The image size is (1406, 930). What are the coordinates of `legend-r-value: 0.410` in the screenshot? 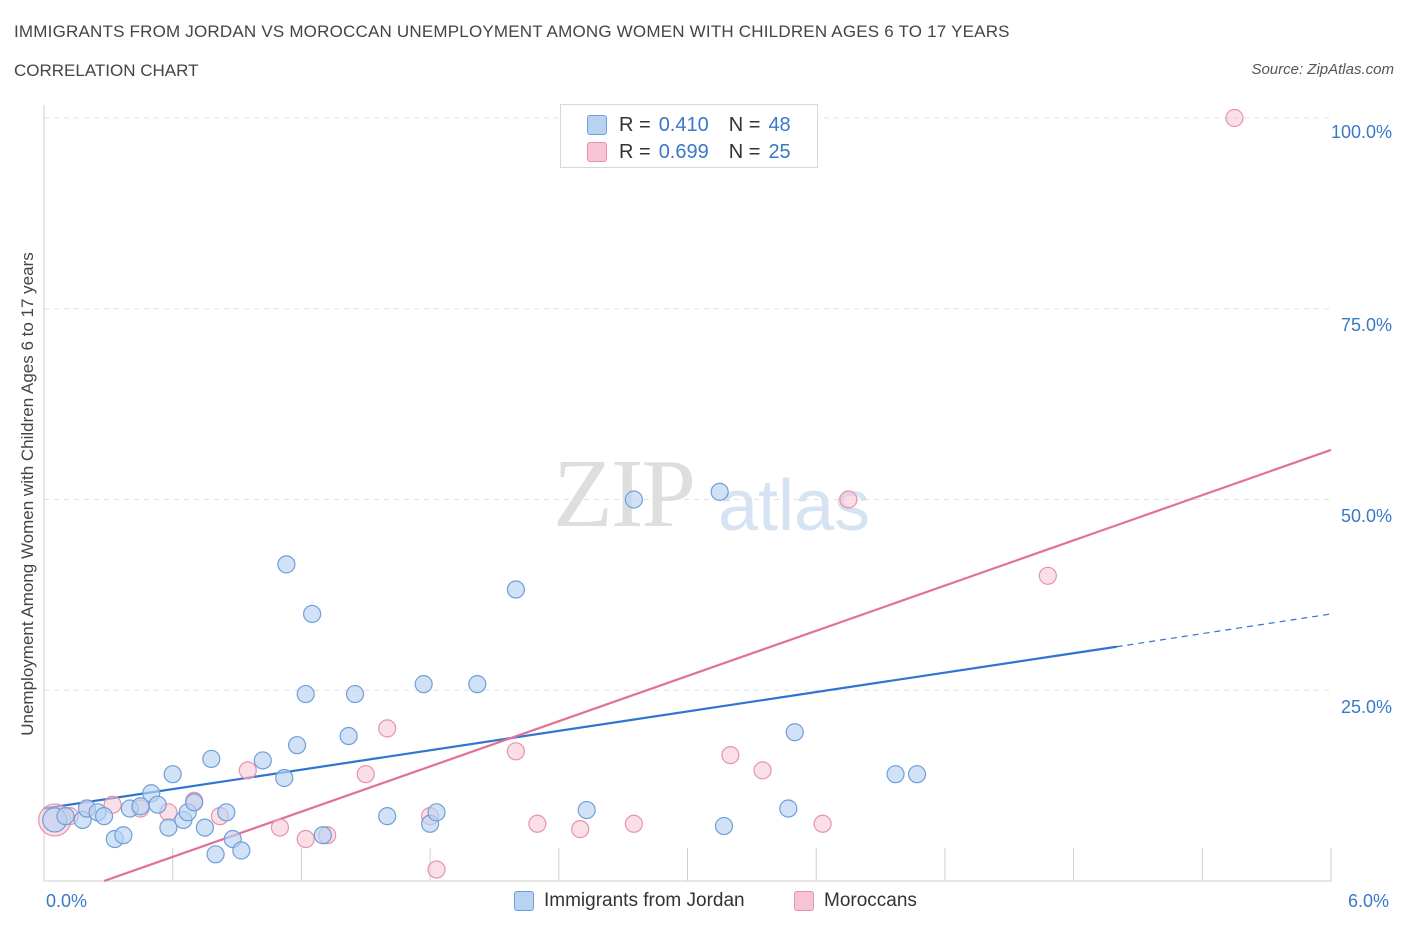 It's located at (683, 124).